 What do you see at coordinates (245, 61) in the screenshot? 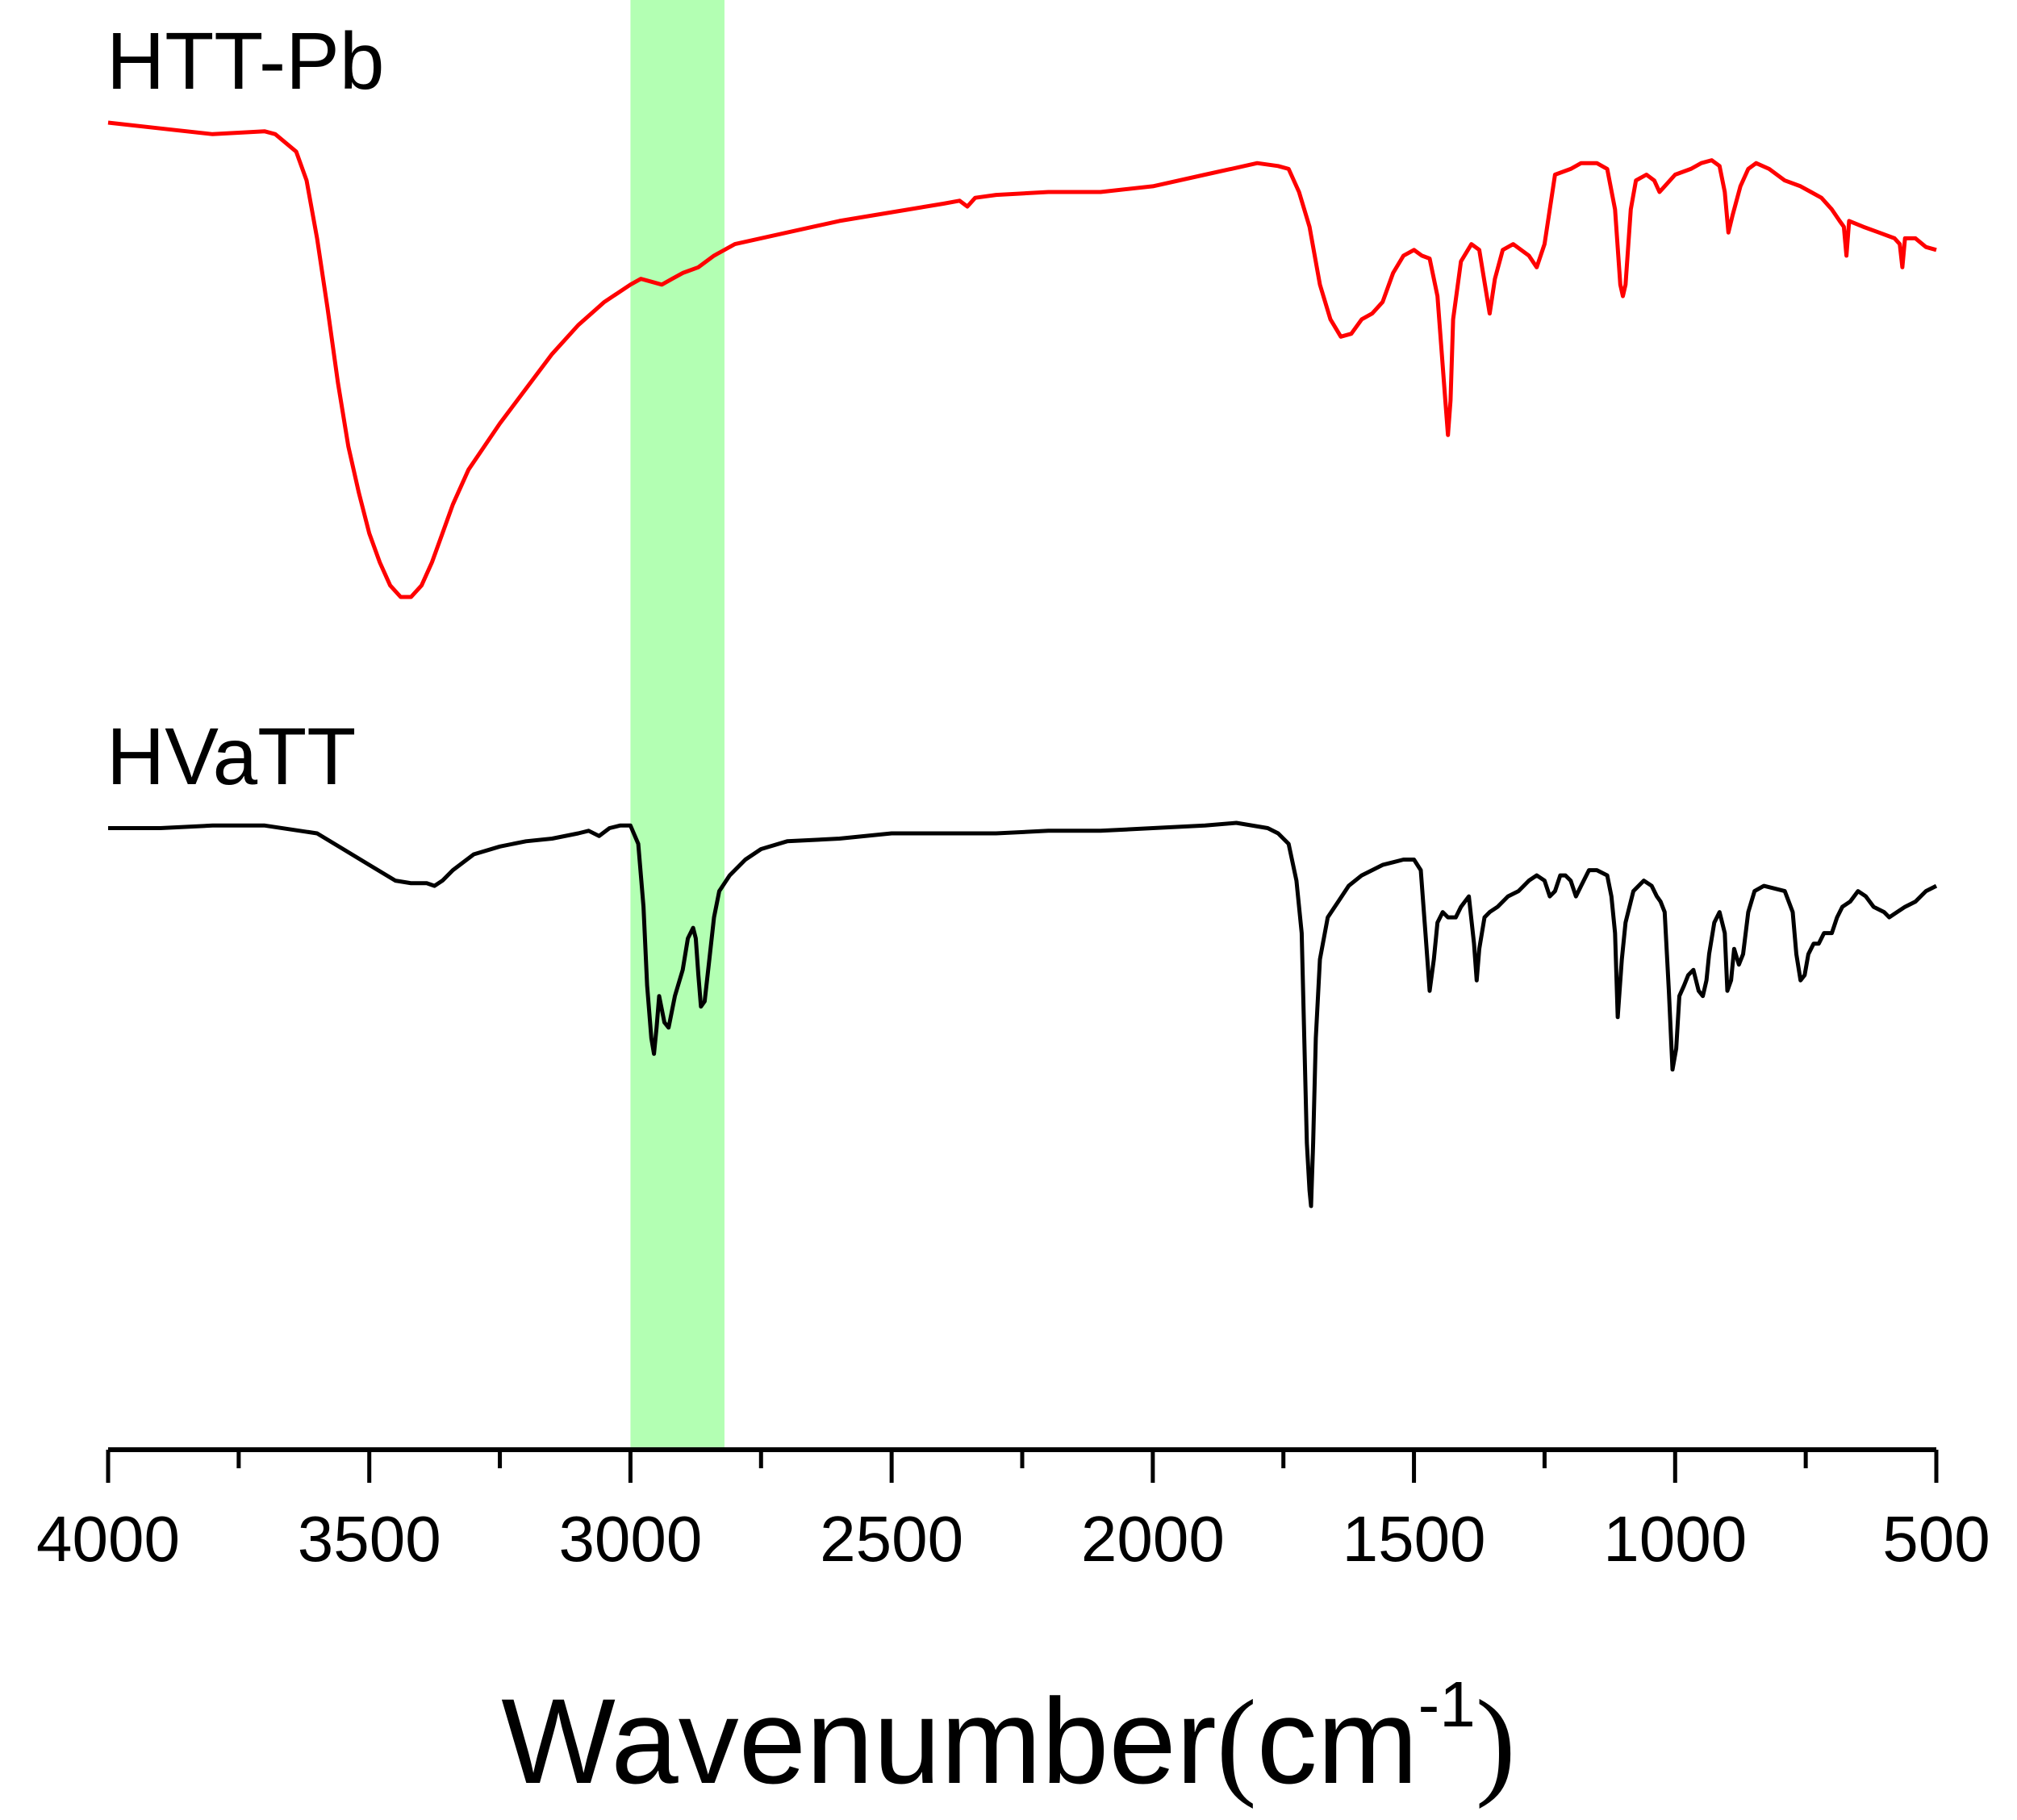
I see `series-label-htt-pb: HTT-Pb` at bounding box center [245, 61].